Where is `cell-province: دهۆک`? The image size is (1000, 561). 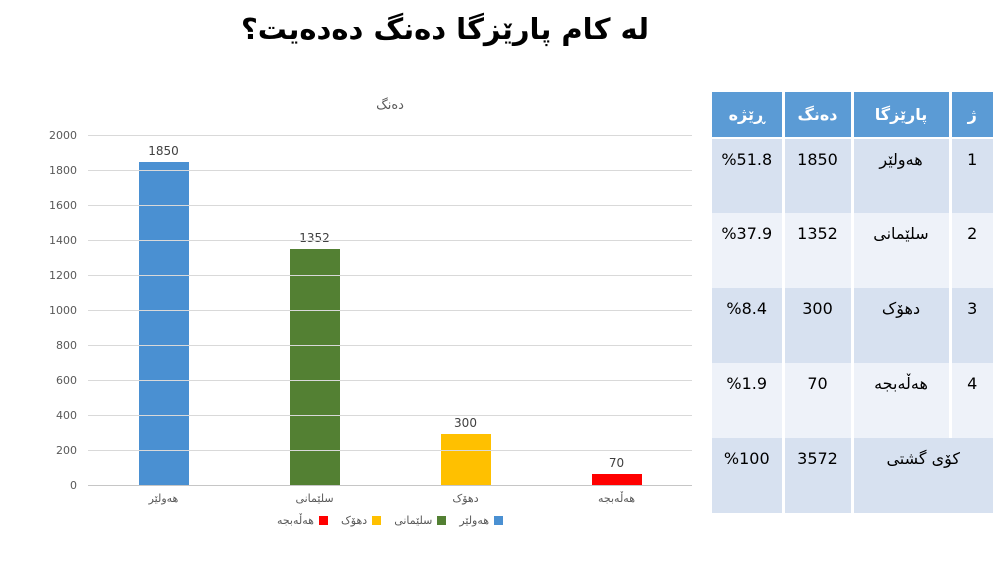
cell-province: دهۆک is located at coordinates (900, 325).